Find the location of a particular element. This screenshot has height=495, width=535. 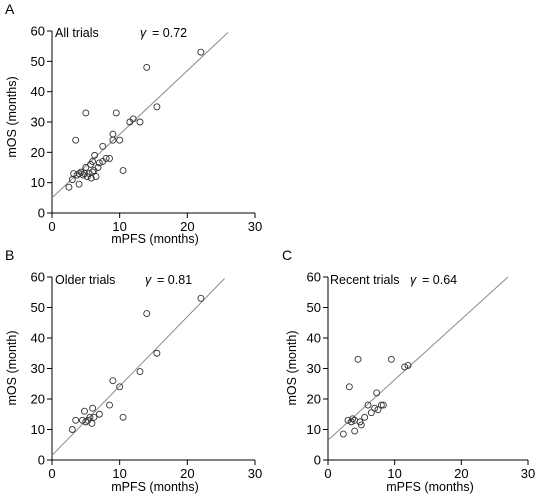

panel-label: C is located at coordinates (287, 255).